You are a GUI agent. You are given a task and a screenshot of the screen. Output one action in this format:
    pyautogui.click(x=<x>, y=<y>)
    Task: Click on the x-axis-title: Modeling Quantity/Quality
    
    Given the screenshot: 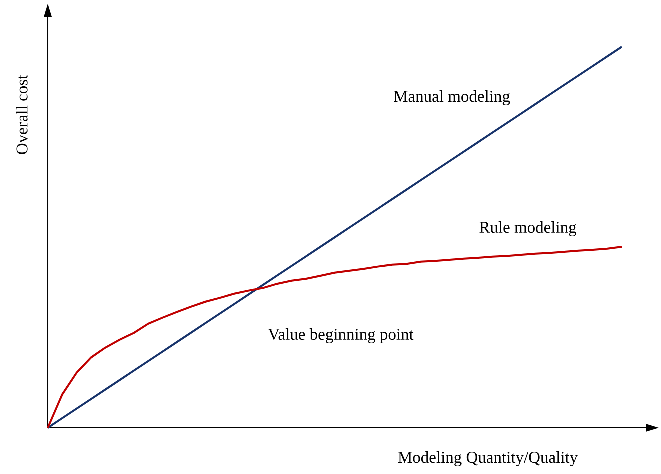 What is the action you would take?
    pyautogui.click(x=488, y=459)
    